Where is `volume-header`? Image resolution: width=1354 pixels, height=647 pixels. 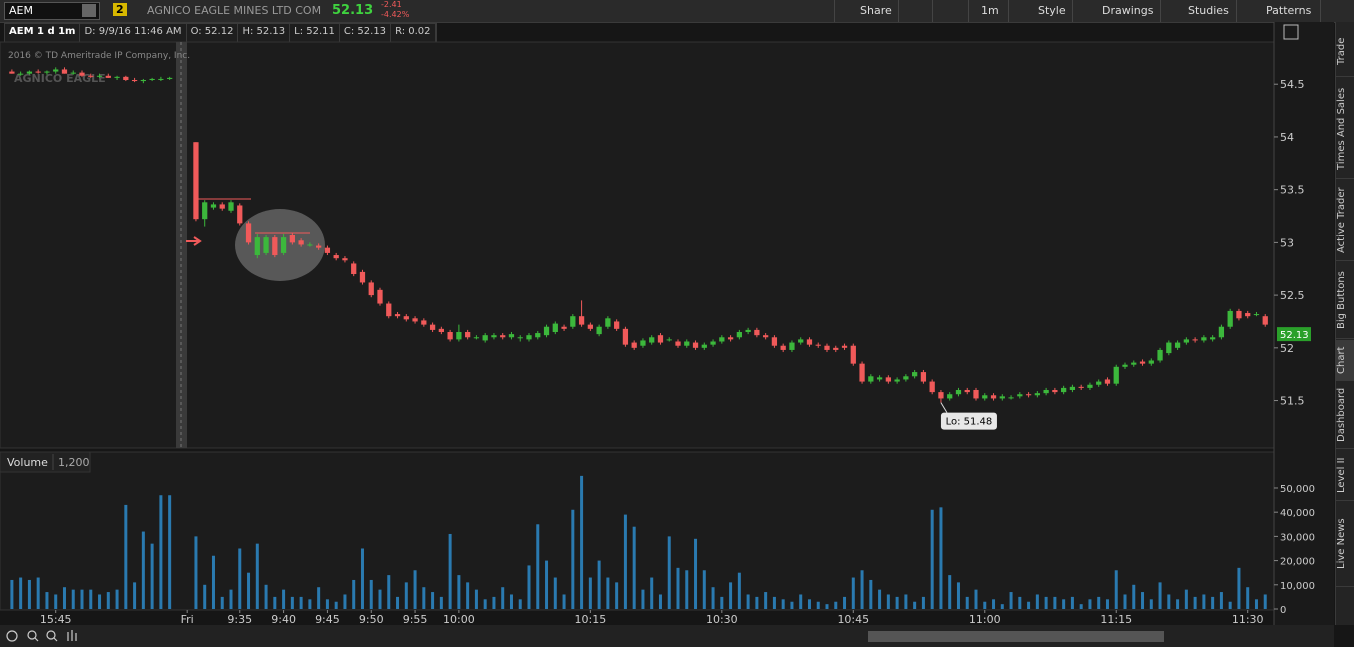 volume-header is located at coordinates (45, 462).